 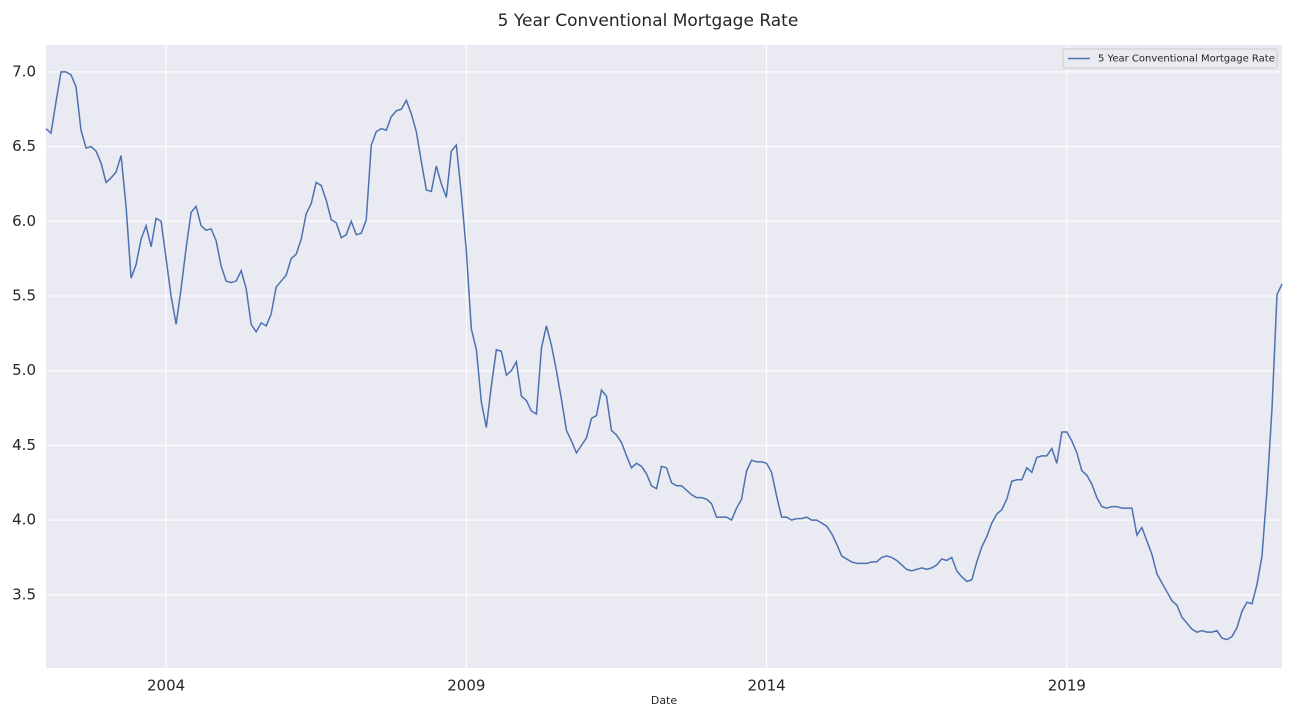 I want to click on y-tick-label: 4.0, so click(x=24, y=520).